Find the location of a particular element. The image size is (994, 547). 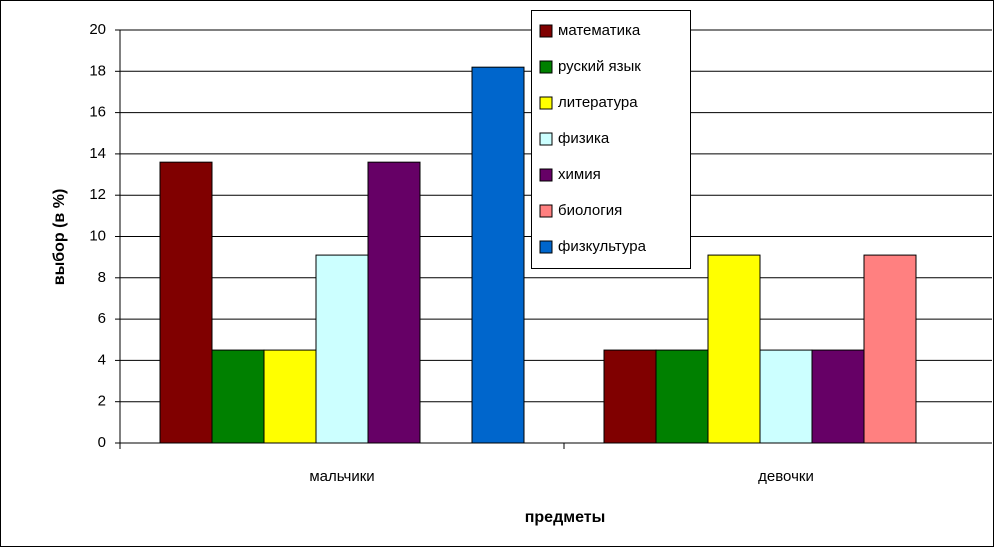

x-tick-label: мальчики is located at coordinates (341, 476).